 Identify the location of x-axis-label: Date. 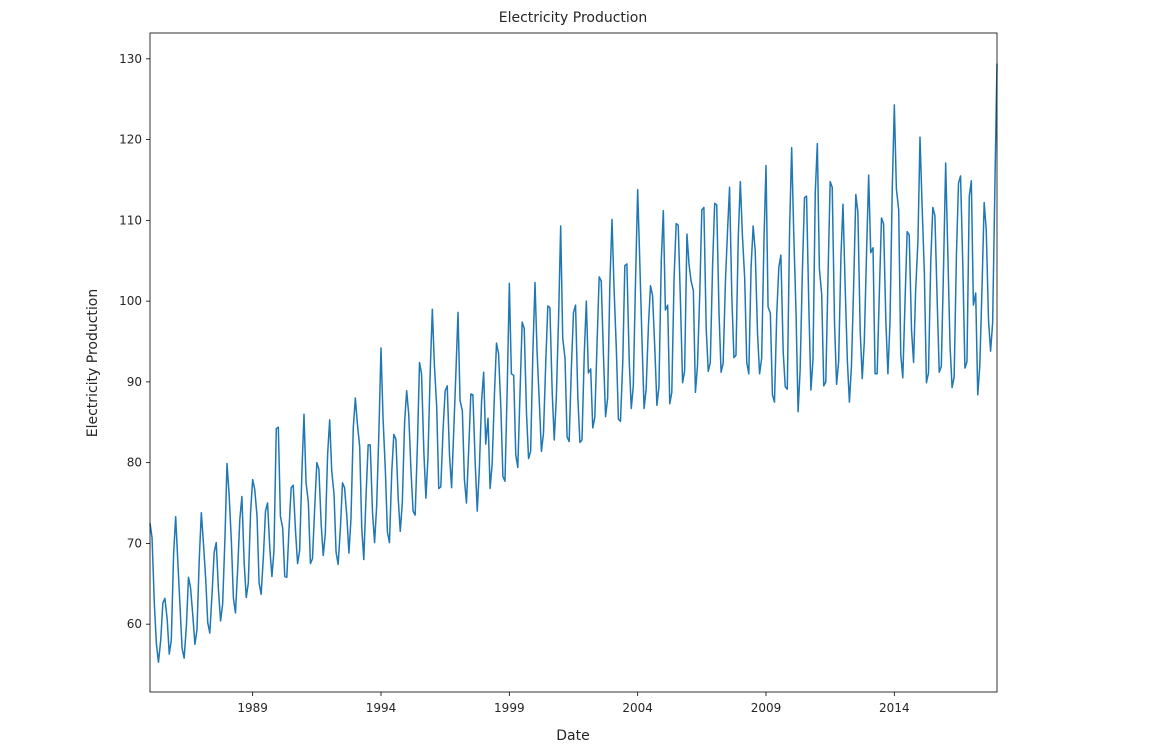
(572, 736).